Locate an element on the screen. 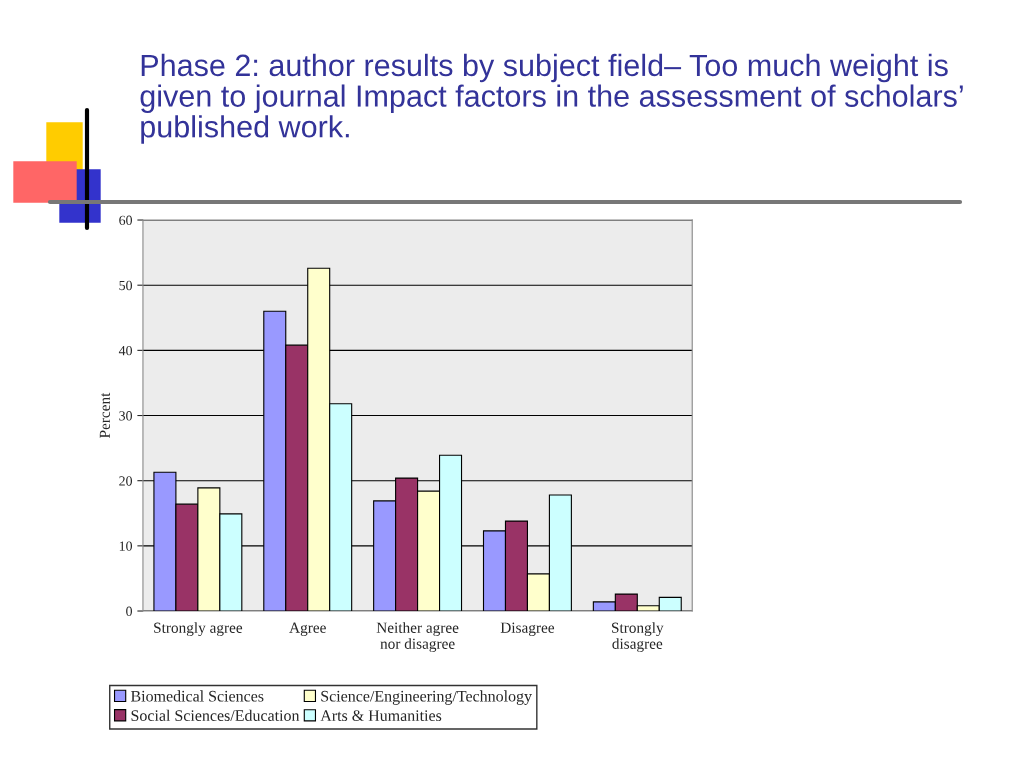 Image resolution: width=1024 pixels, height=768 pixels. y-tick-label: 40 is located at coordinates (125, 350).